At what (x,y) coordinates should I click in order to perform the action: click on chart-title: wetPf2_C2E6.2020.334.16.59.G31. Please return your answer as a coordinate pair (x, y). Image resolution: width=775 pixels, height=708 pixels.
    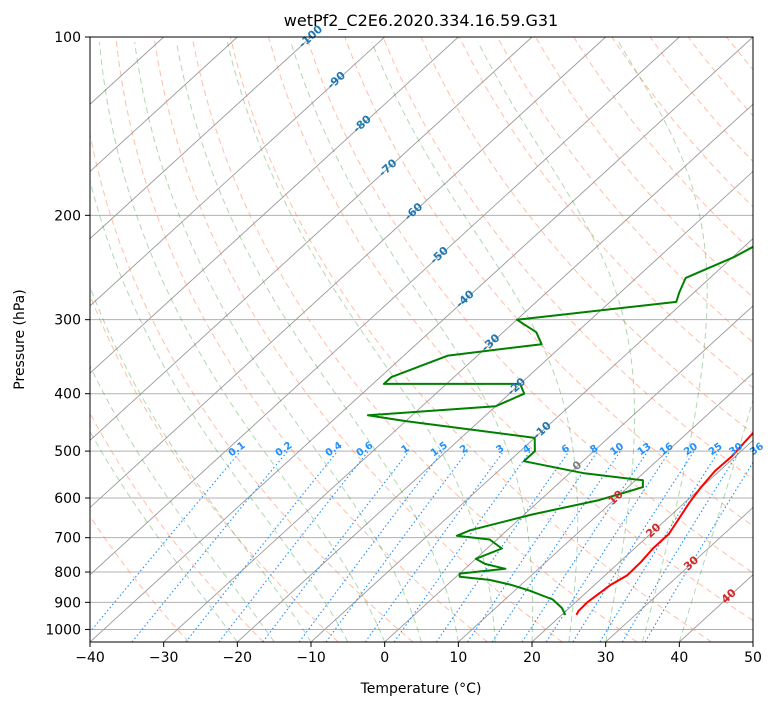
    Looking at the image, I should click on (421, 21).